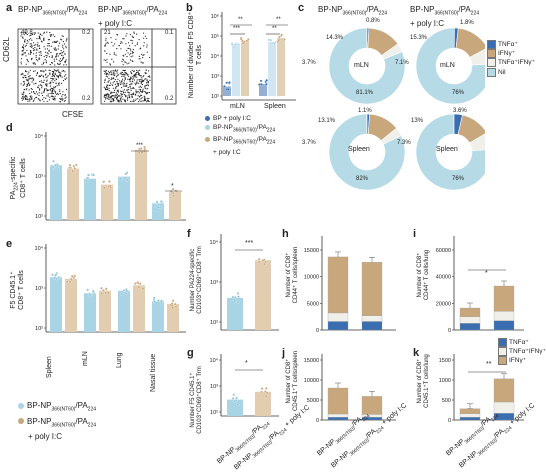  I want to click on ytick-label: 0, so click(449, 421).